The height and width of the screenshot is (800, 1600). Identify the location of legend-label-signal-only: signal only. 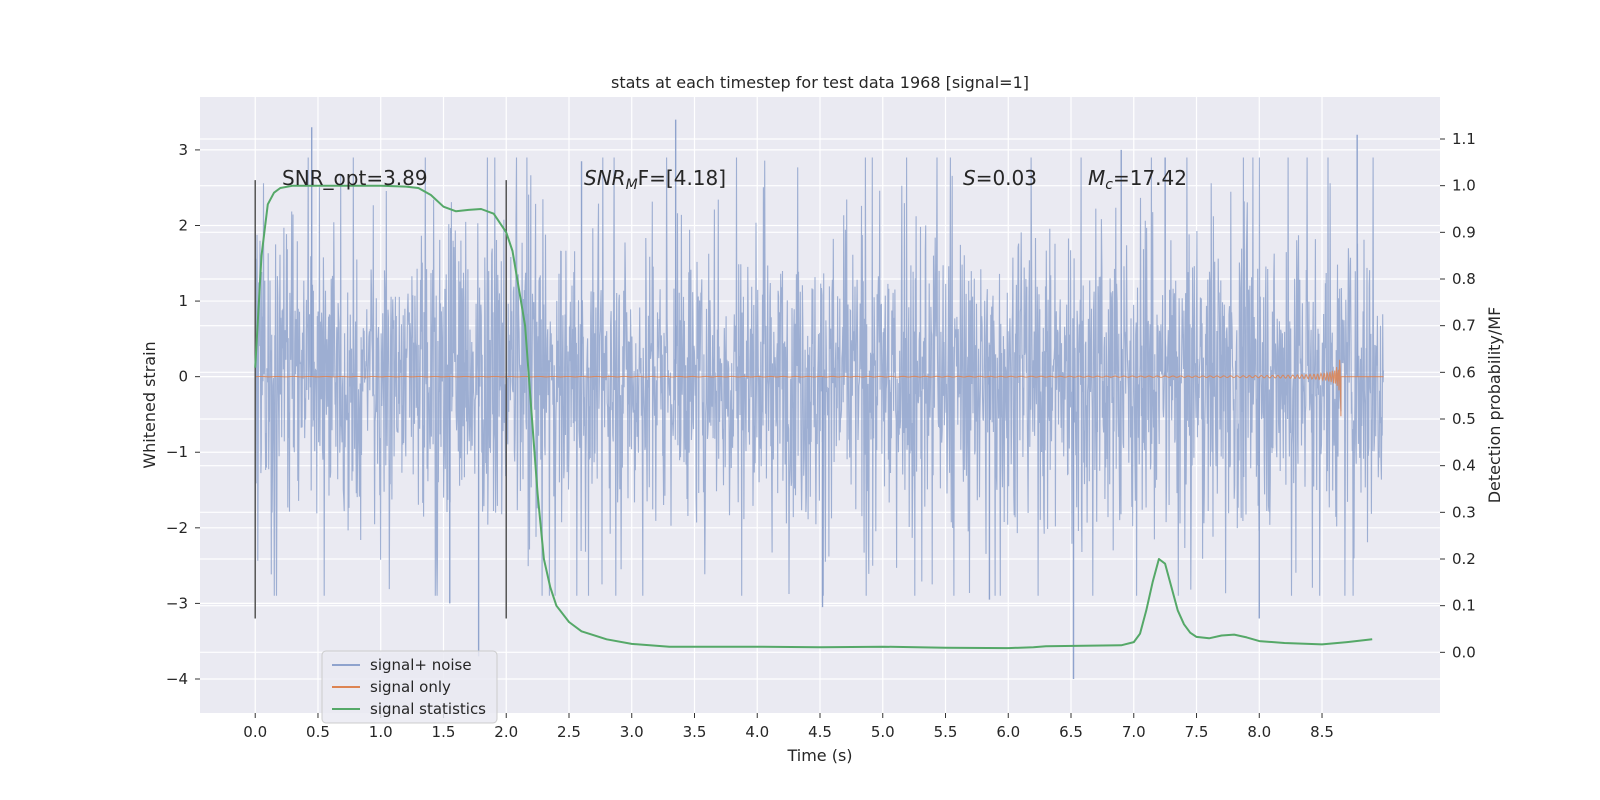
(410, 687).